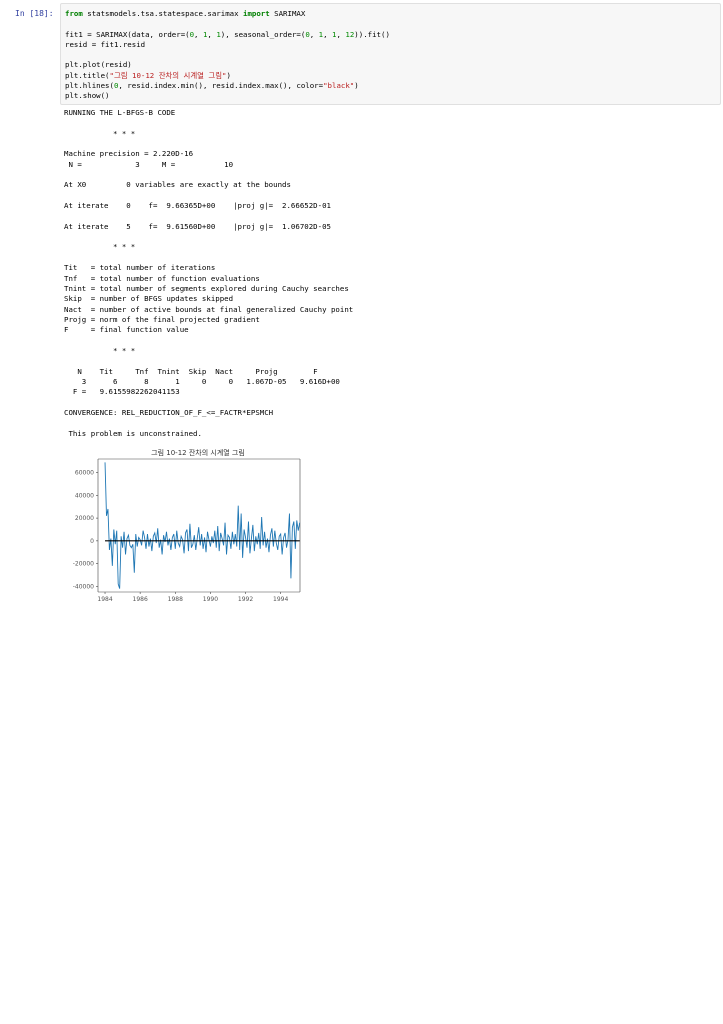 This screenshot has height=1024, width=723. What do you see at coordinates (287, 13) in the screenshot?
I see `code-token: SARIMAX` at bounding box center [287, 13].